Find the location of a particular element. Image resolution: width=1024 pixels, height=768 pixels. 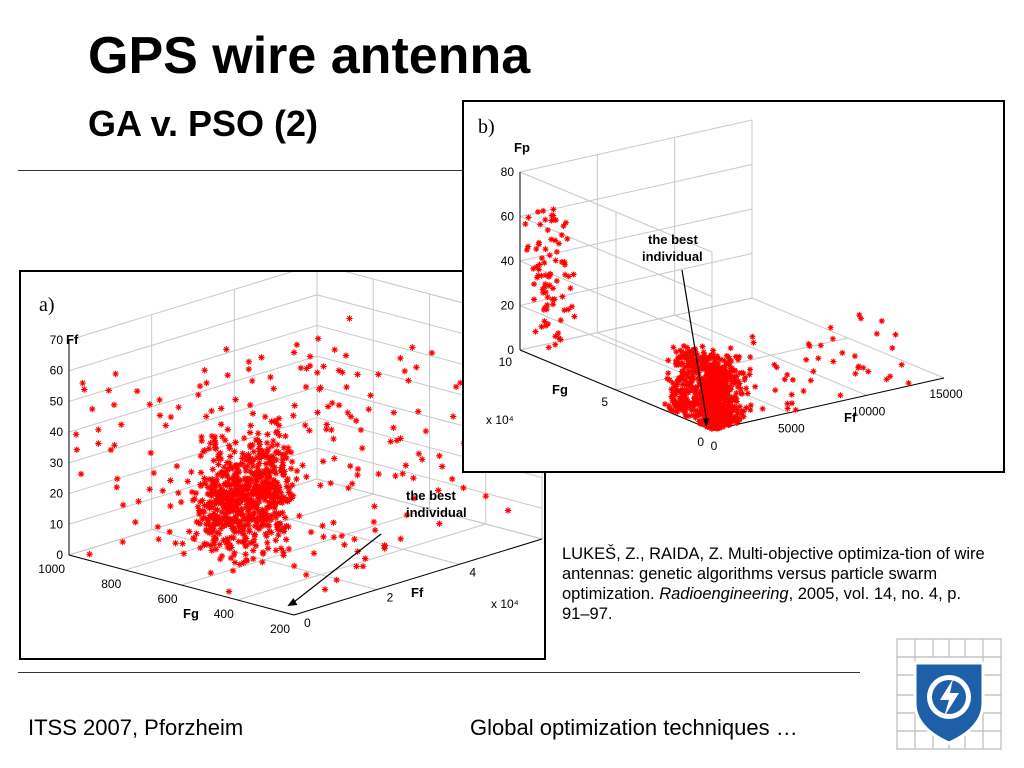

university-logo is located at coordinates (949, 694).